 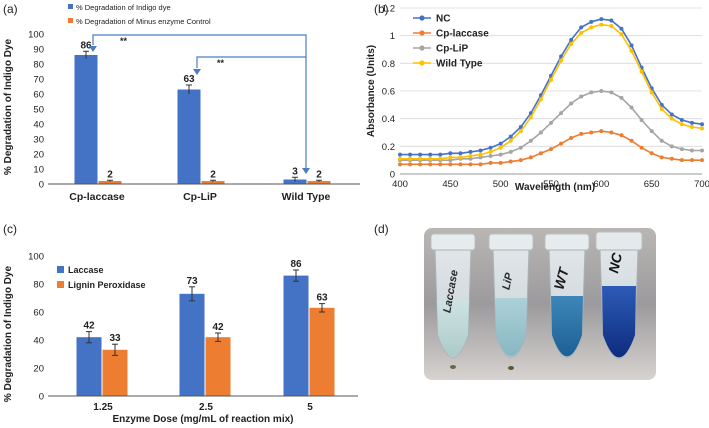 What do you see at coordinates (123, 7) in the screenshot?
I see `legend-label-degradation: % Degradation of Indigo dye` at bounding box center [123, 7].